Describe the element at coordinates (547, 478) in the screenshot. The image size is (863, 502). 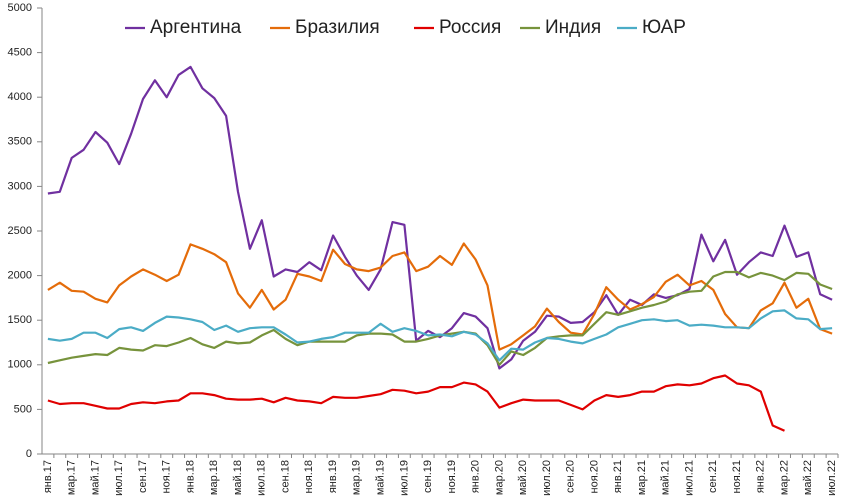
I see `x-tick-label: июл.20` at that location.